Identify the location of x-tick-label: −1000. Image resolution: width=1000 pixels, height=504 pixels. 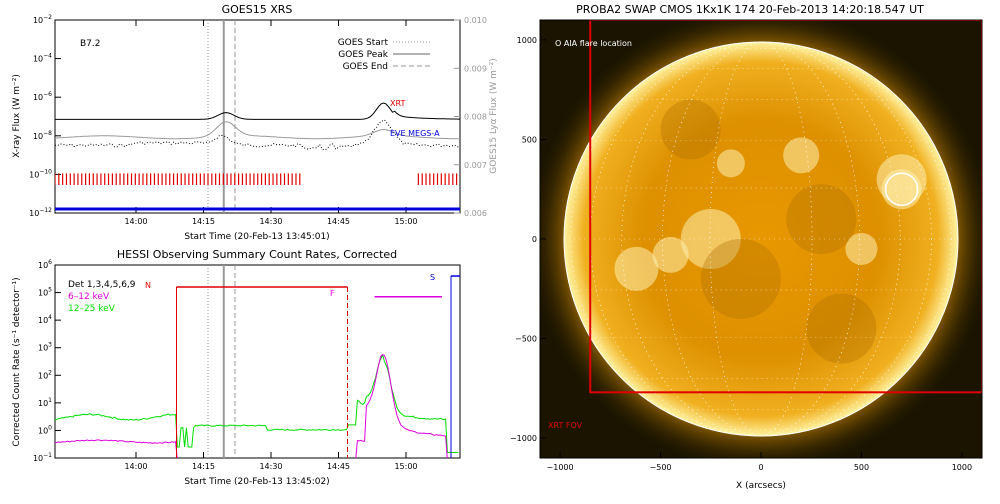
(560, 467).